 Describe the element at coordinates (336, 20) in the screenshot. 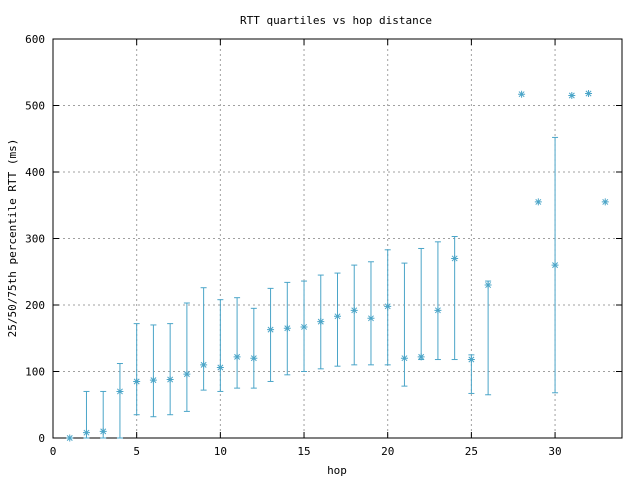

I see `chart-title: RTT quartiles vs hop distance` at that location.